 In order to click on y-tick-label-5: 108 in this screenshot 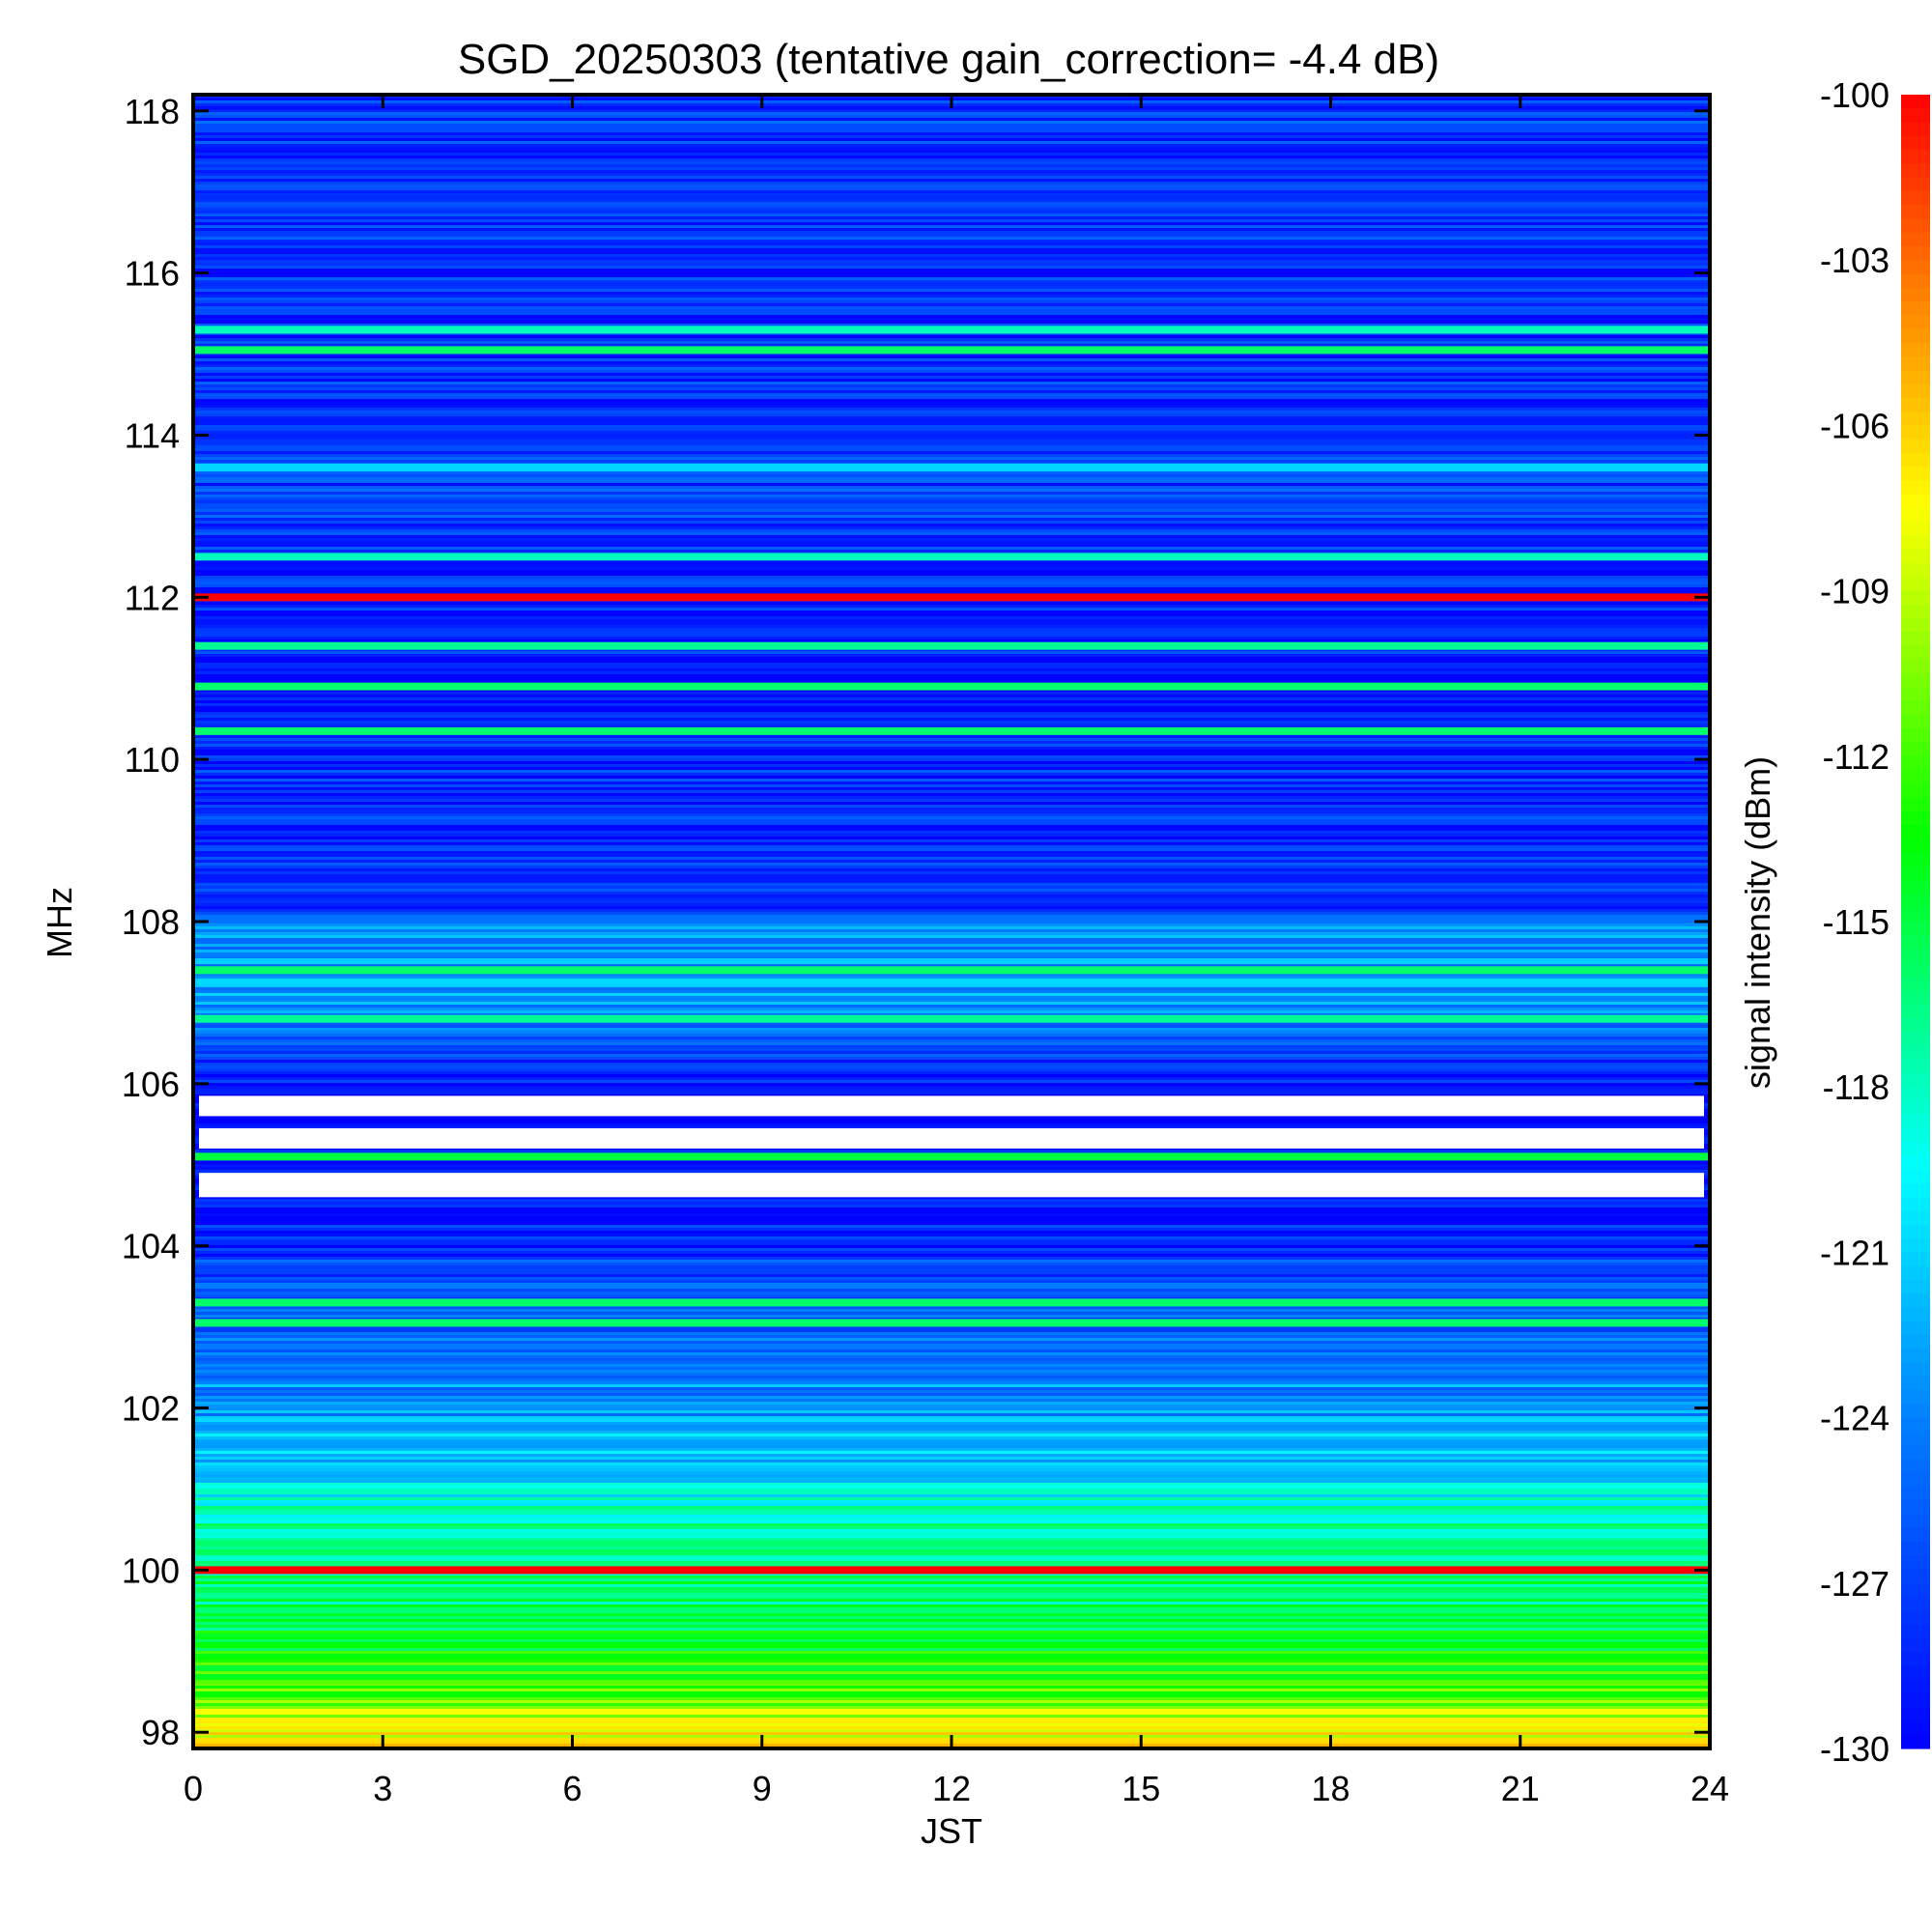, I will do `click(151, 922)`.